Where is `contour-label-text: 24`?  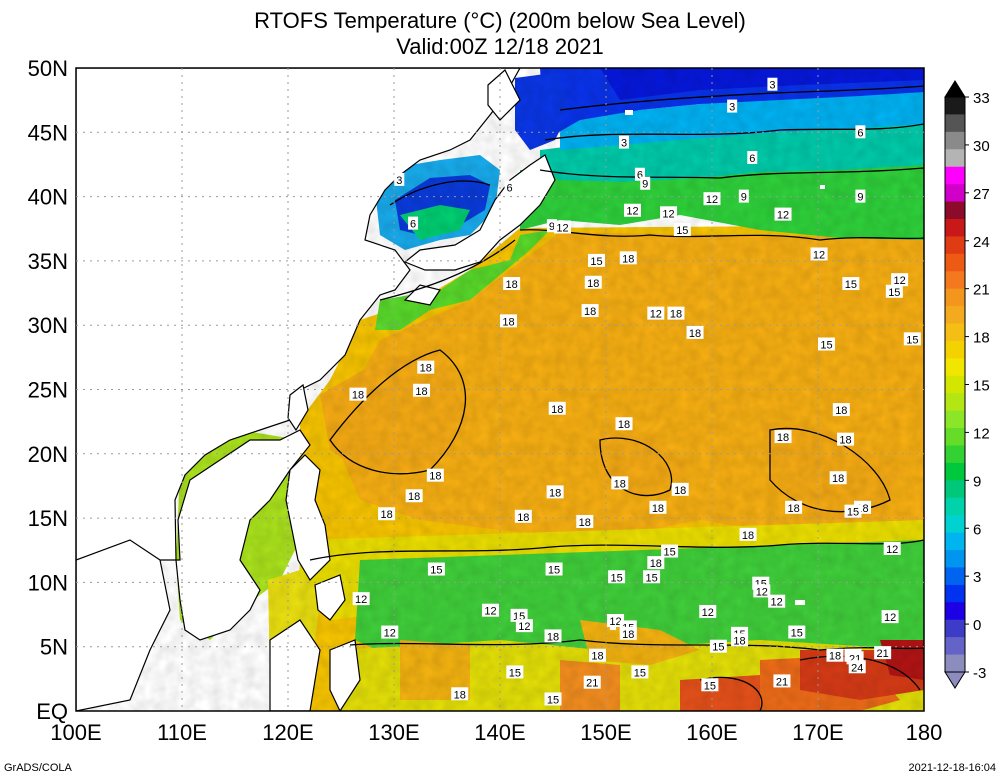 contour-label-text: 24 is located at coordinates (857, 668).